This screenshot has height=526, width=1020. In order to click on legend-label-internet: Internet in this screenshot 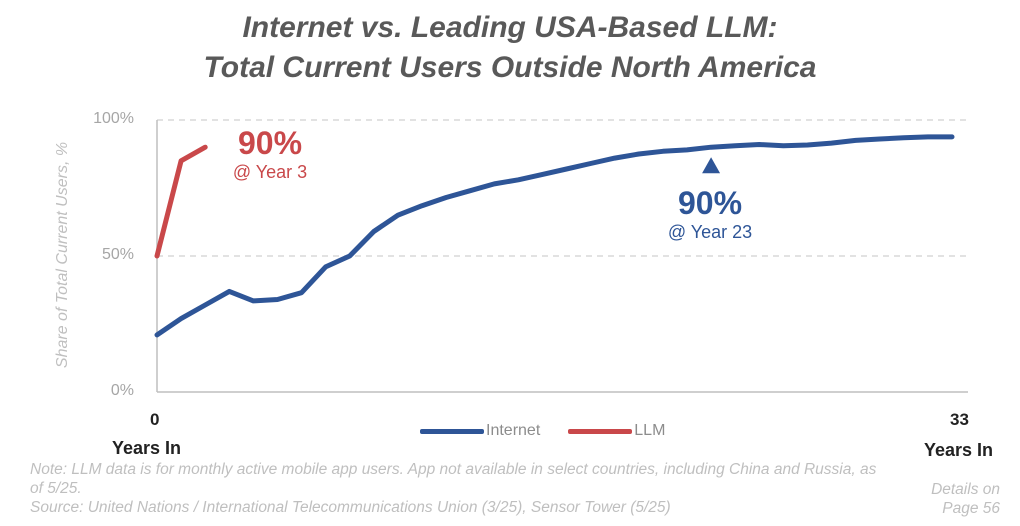, I will do `click(513, 430)`.